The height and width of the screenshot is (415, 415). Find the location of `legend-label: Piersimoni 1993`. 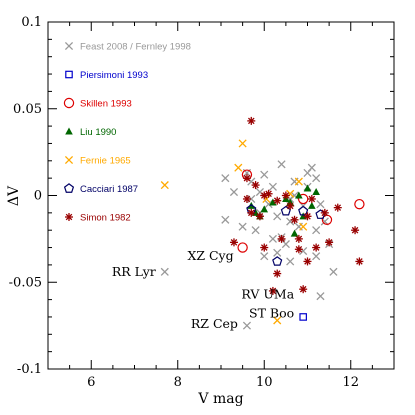

legend-label: Piersimoni 1993 is located at coordinates (114, 75).